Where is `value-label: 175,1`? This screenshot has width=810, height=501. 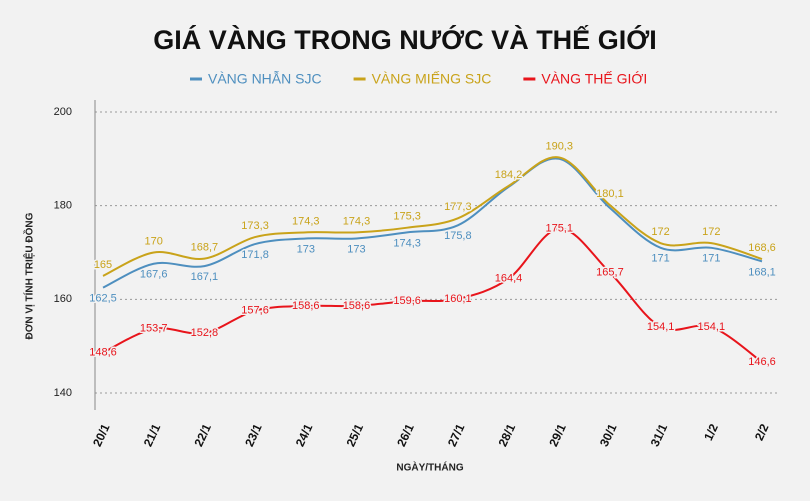
value-label: 175,1 is located at coordinates (559, 229).